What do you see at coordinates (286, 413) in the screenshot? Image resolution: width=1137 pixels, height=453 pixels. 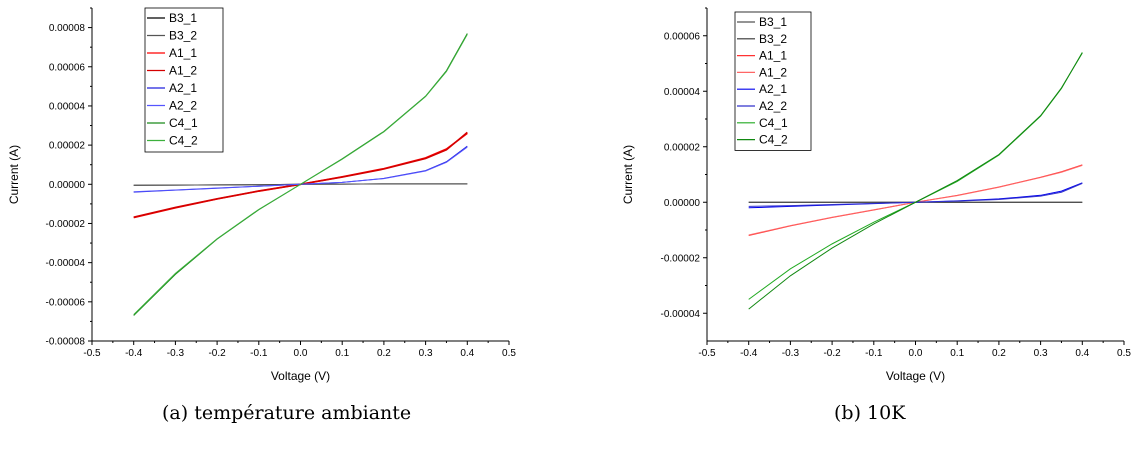 I see `caption-room-temperature: (a) température ambiante` at bounding box center [286, 413].